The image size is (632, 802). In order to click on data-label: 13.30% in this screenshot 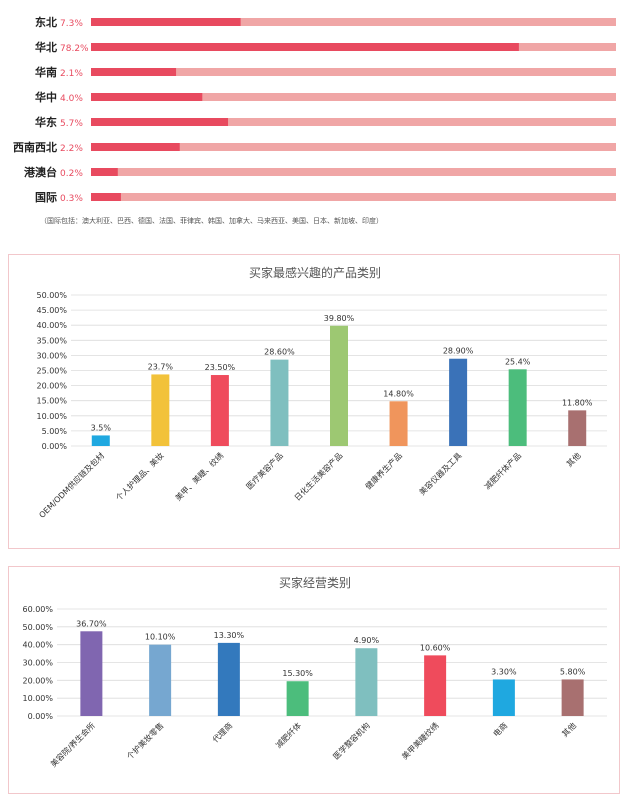, I will do `click(229, 635)`.